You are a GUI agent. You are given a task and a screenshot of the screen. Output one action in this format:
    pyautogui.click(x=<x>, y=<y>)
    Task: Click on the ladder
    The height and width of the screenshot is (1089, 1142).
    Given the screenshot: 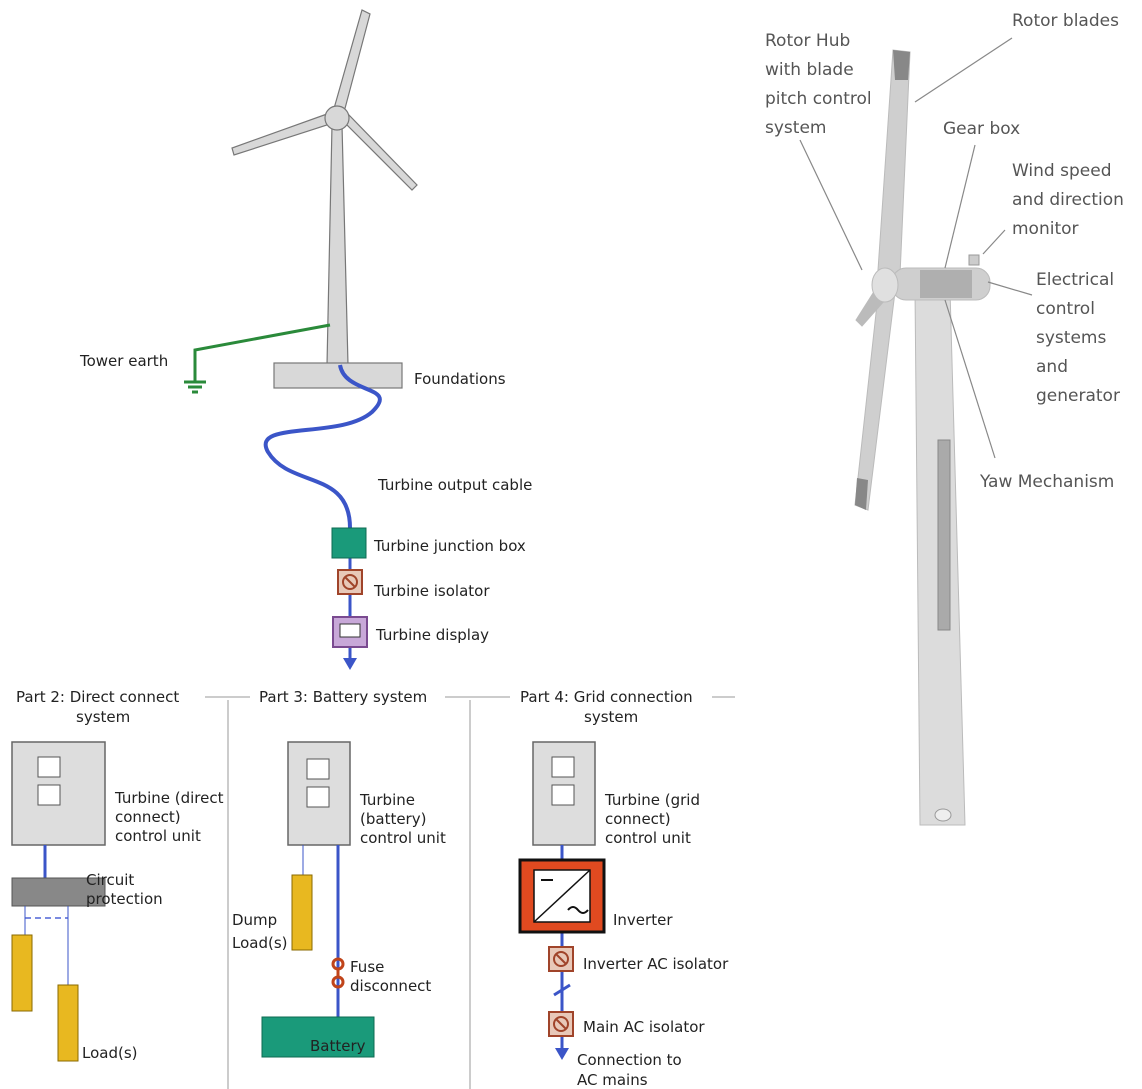 What is the action you would take?
    pyautogui.click(x=944, y=535)
    